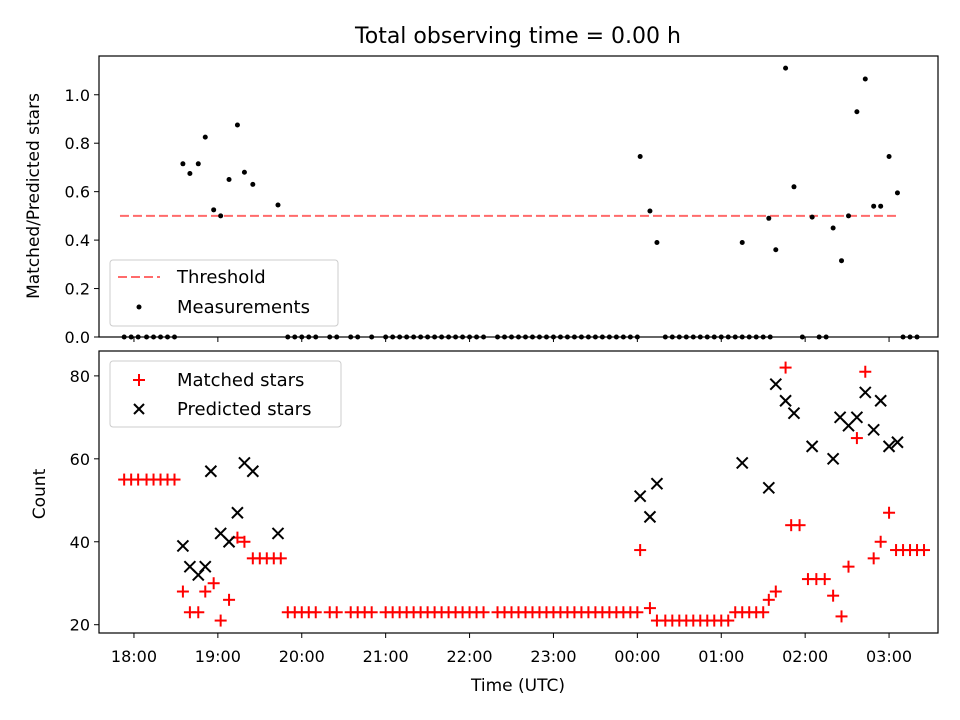 The image size is (960, 720). Describe the element at coordinates (139, 307) in the screenshot. I see `measurements-legend-marker` at that location.